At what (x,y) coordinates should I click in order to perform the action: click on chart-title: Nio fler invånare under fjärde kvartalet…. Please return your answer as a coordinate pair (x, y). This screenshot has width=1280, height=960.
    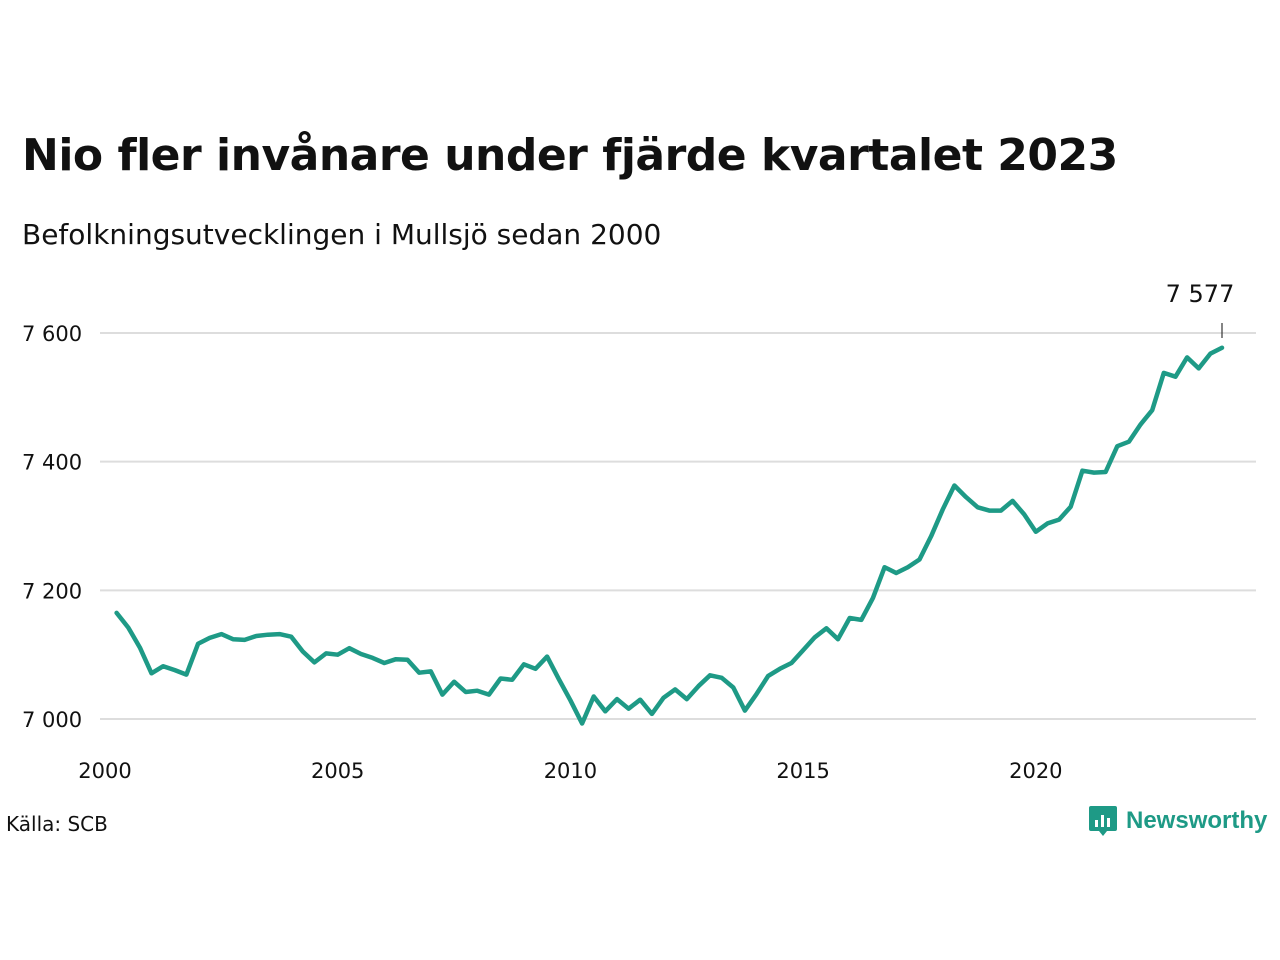
    Looking at the image, I should click on (570, 155).